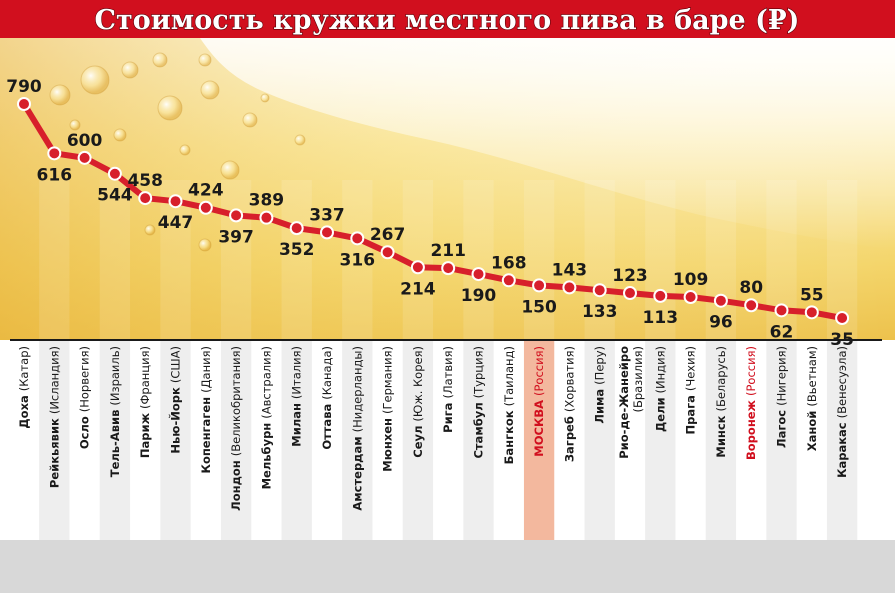  What do you see at coordinates (721, 379) in the screenshot?
I see `category-country: (Беларусь)` at bounding box center [721, 379].